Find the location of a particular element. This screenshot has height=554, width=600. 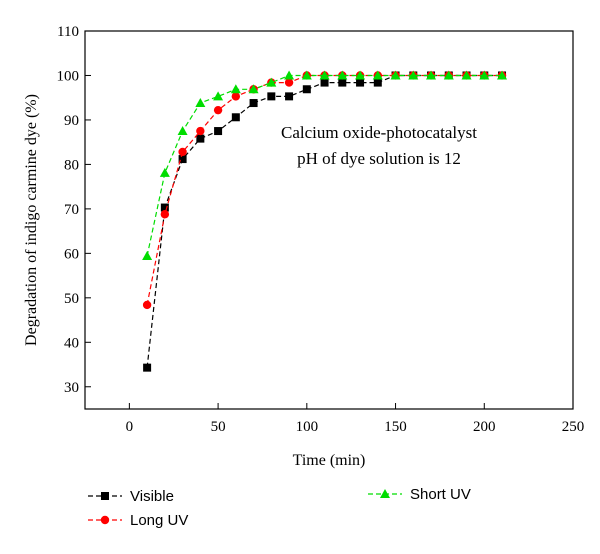

y-tick-label: 80 is located at coordinates (71, 165).